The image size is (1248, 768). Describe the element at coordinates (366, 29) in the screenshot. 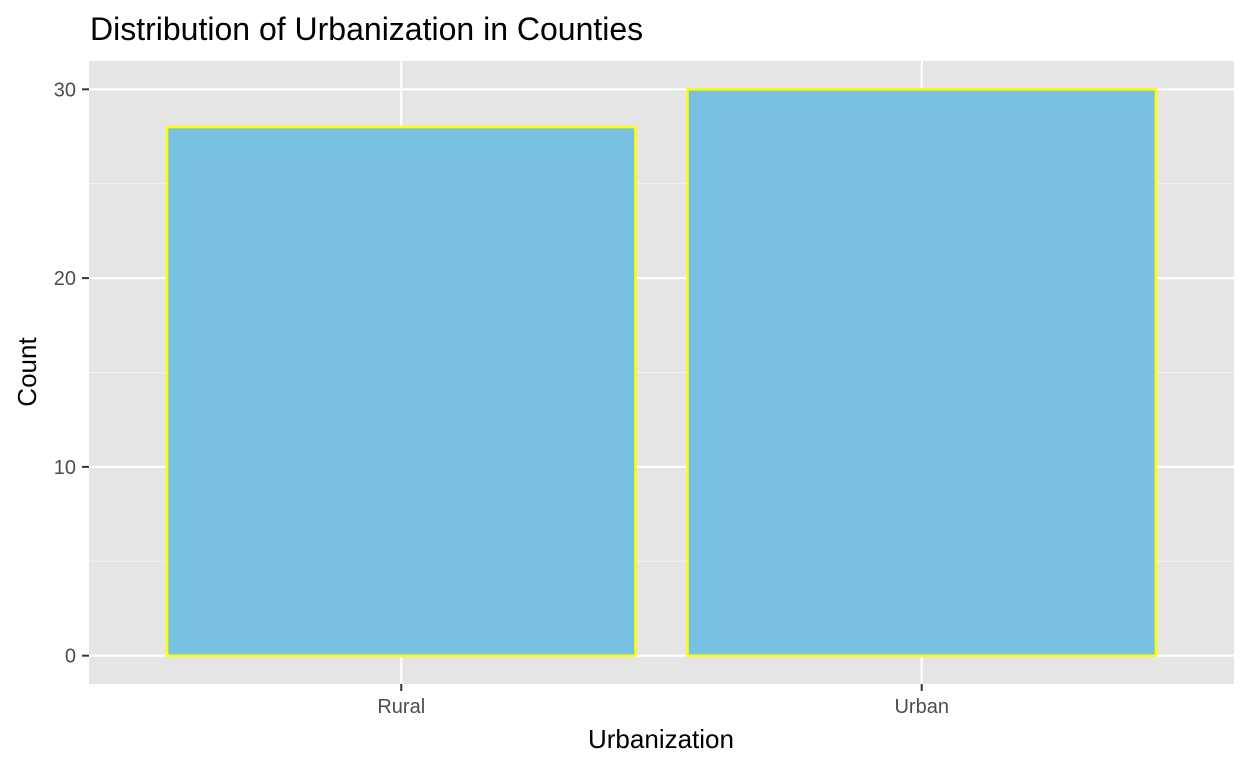

I see `chart-title: Distribution of Urbanization in Counties` at that location.